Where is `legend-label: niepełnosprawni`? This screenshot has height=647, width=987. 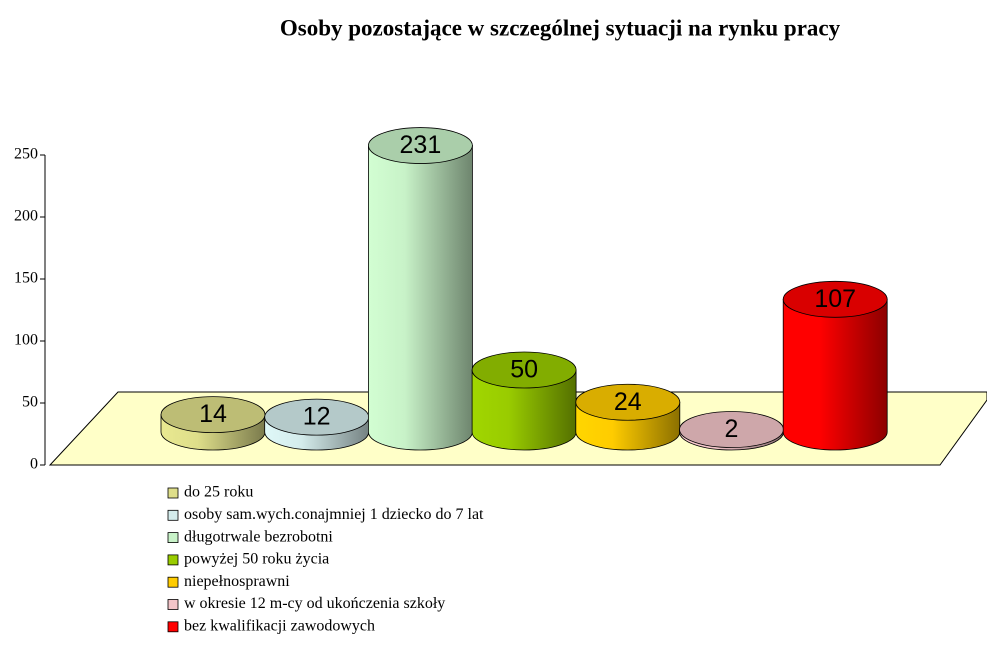
legend-label: niepełnosprawni is located at coordinates (237, 581).